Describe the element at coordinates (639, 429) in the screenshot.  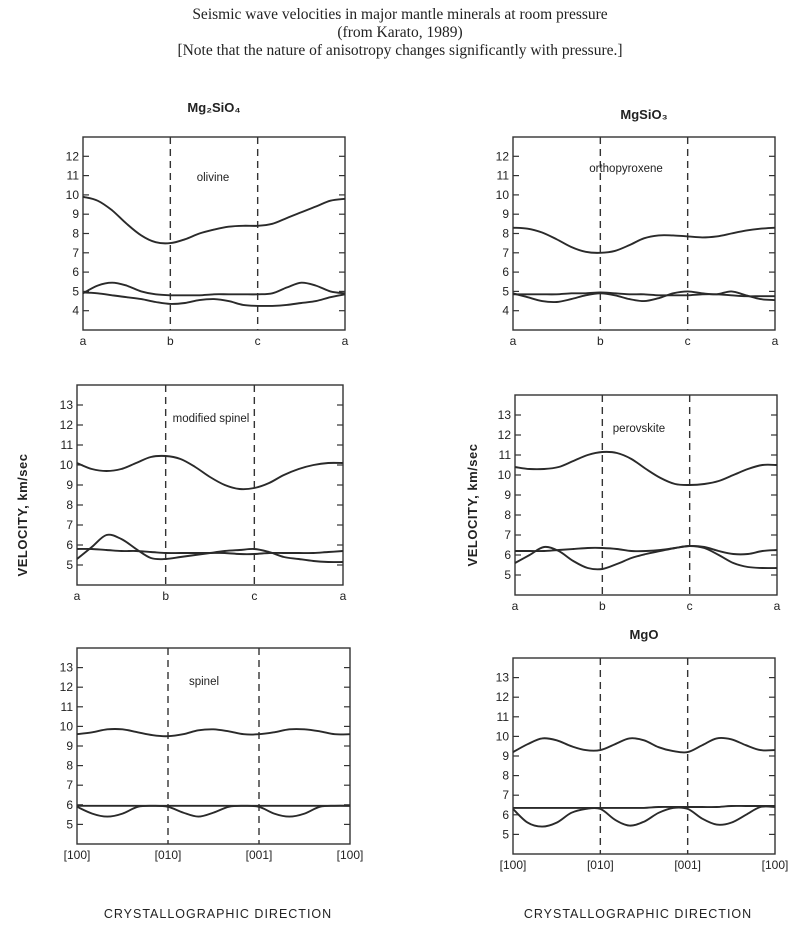
I see `mineral-name: perovskite` at that location.